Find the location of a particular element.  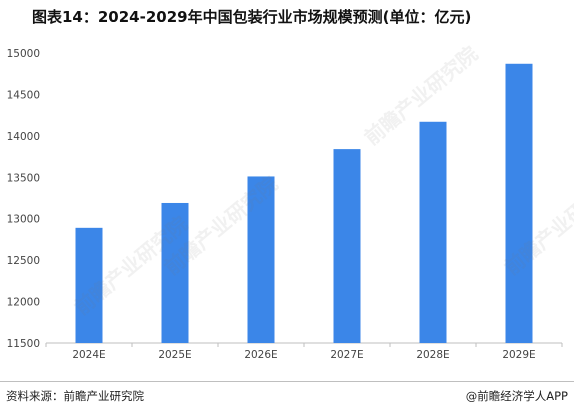

x-tick-label: 2027E is located at coordinates (346, 355).